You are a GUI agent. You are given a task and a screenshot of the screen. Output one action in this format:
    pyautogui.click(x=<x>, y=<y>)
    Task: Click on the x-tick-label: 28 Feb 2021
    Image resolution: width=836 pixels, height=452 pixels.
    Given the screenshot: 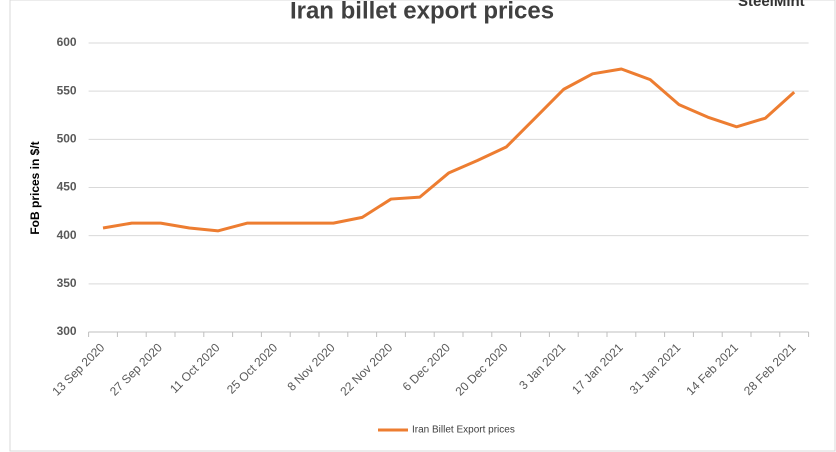 What is the action you would take?
    pyautogui.click(x=770, y=369)
    